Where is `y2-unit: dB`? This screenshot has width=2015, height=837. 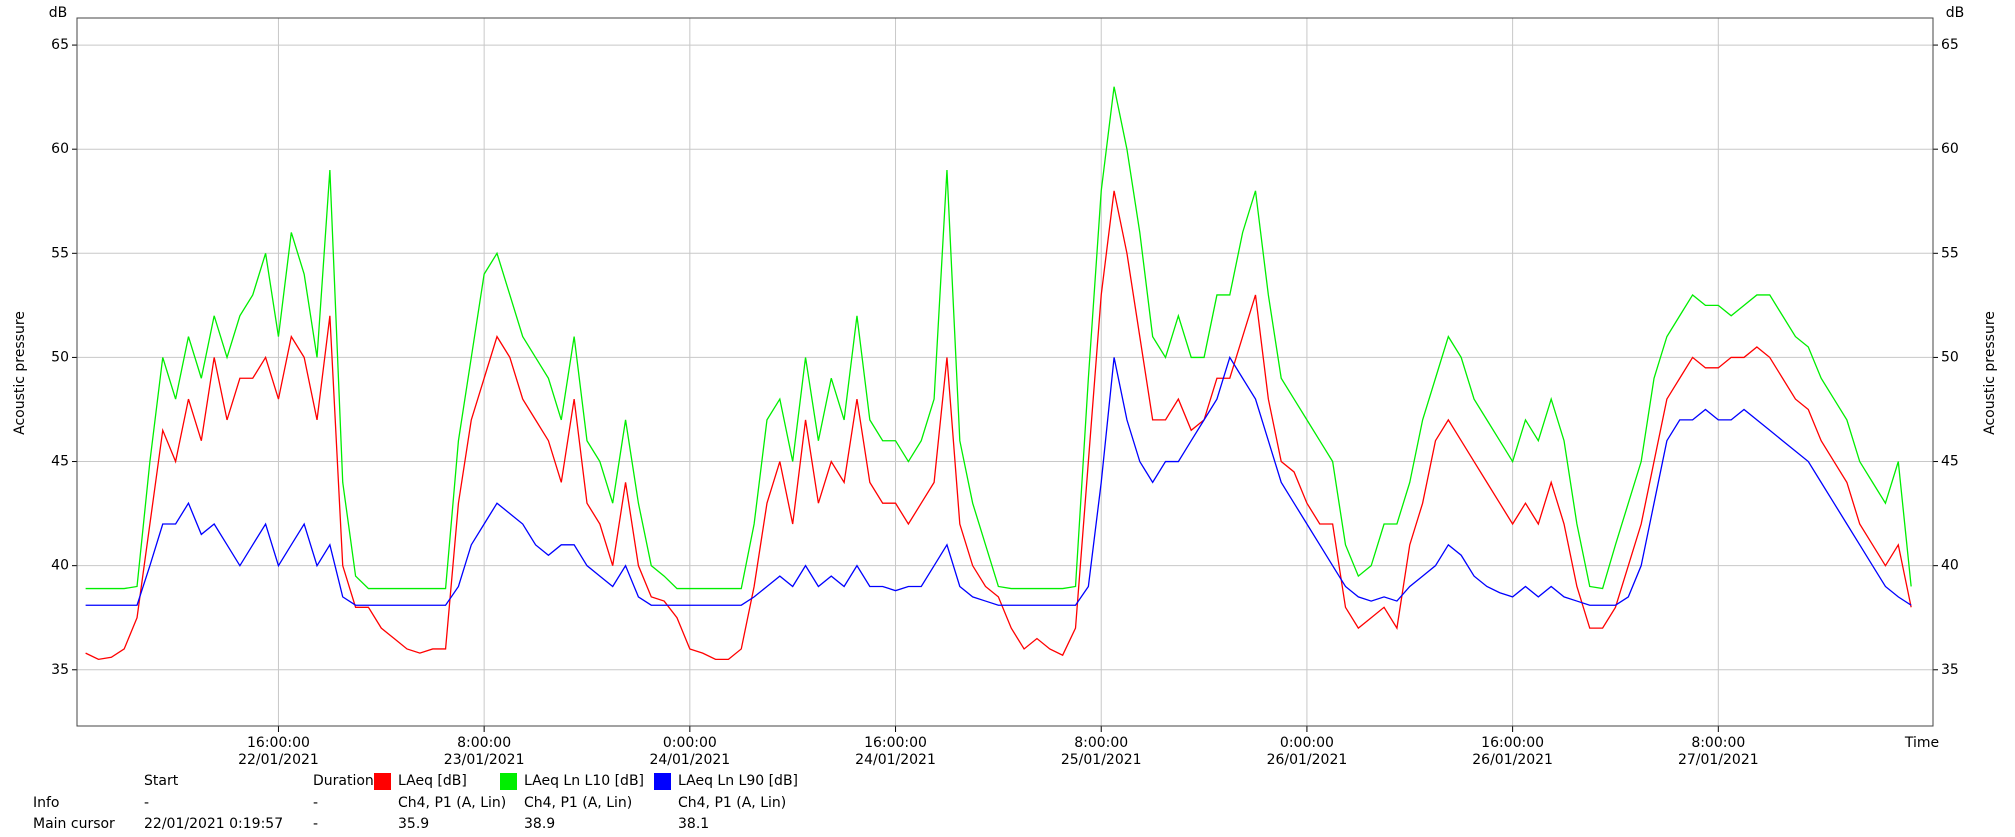 y2-unit: dB is located at coordinates (1955, 13).